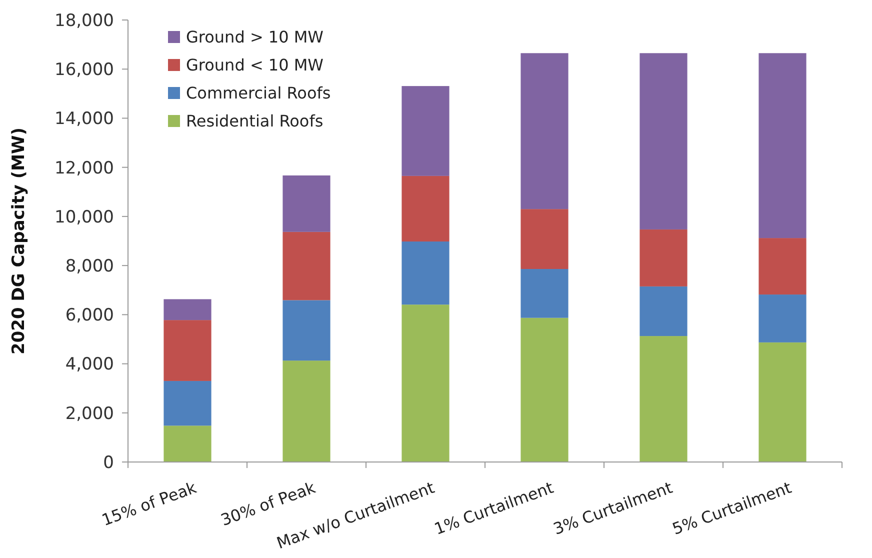 This screenshot has height=558, width=872. Describe the element at coordinates (255, 37) in the screenshot. I see `legend-label: Ground > 10 MW` at that location.